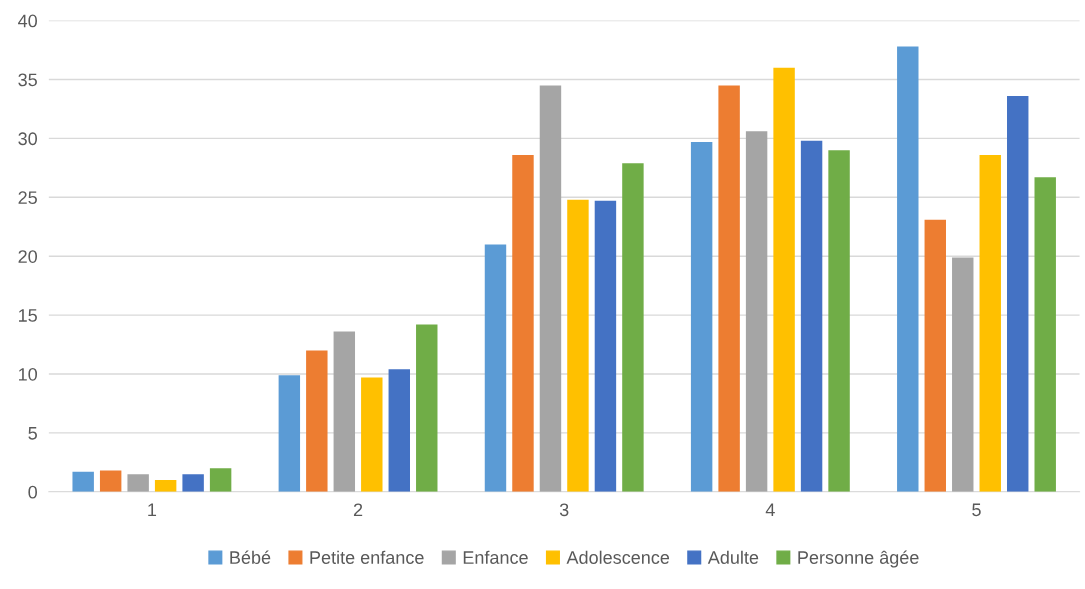  I want to click on legend-label: Personne âgée, so click(858, 559).